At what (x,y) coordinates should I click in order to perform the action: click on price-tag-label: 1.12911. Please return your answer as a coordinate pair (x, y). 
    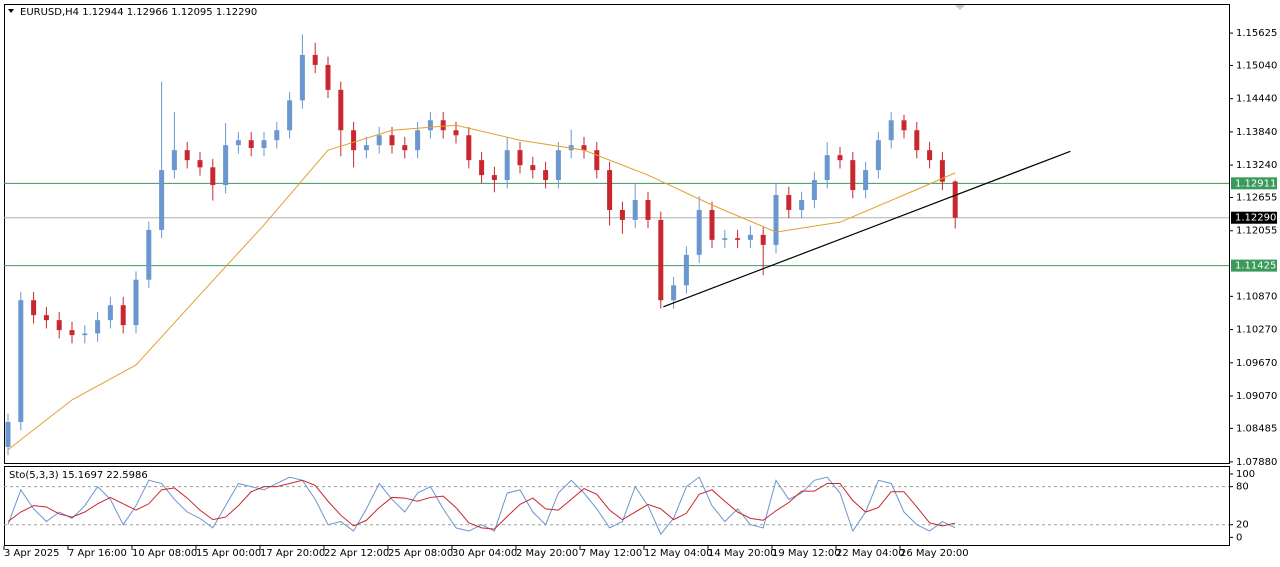
    Looking at the image, I should click on (1255, 183).